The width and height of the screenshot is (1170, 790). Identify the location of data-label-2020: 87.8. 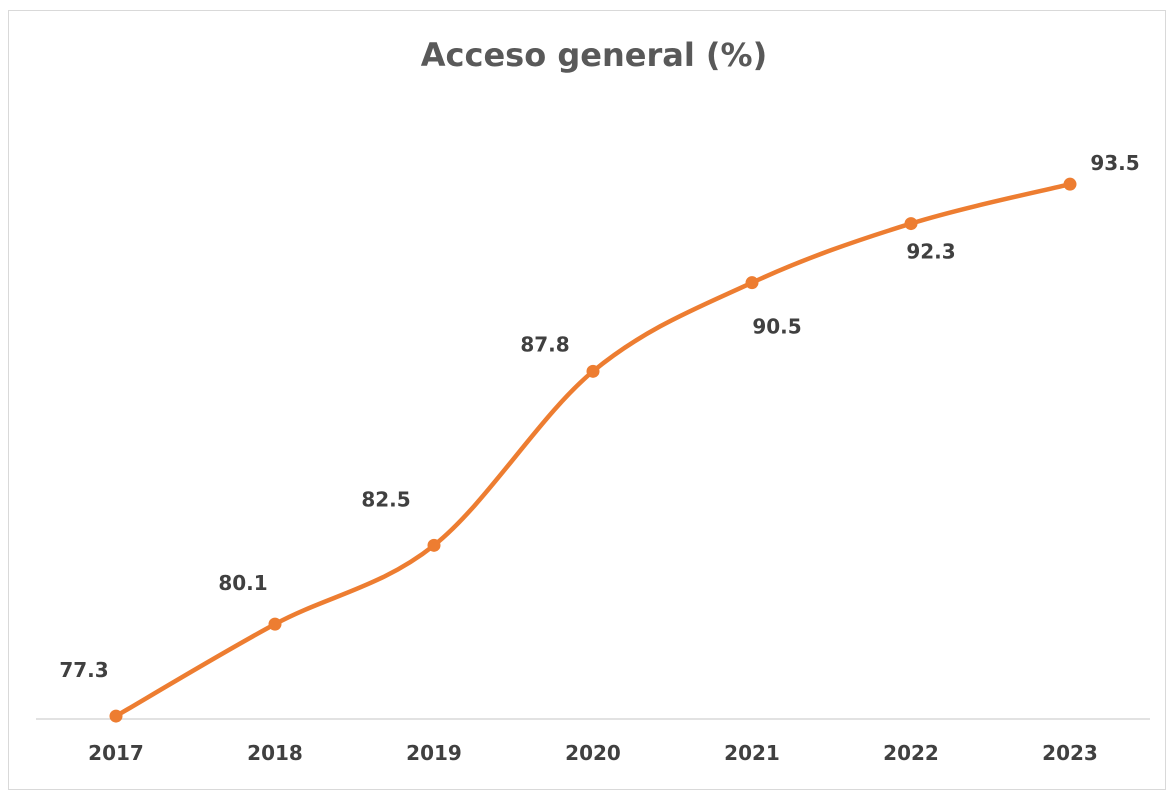
(544, 344).